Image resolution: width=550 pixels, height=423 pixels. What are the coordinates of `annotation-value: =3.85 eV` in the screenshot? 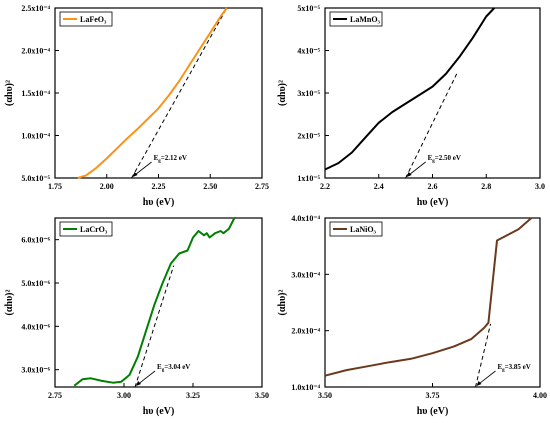 It's located at (518, 367).